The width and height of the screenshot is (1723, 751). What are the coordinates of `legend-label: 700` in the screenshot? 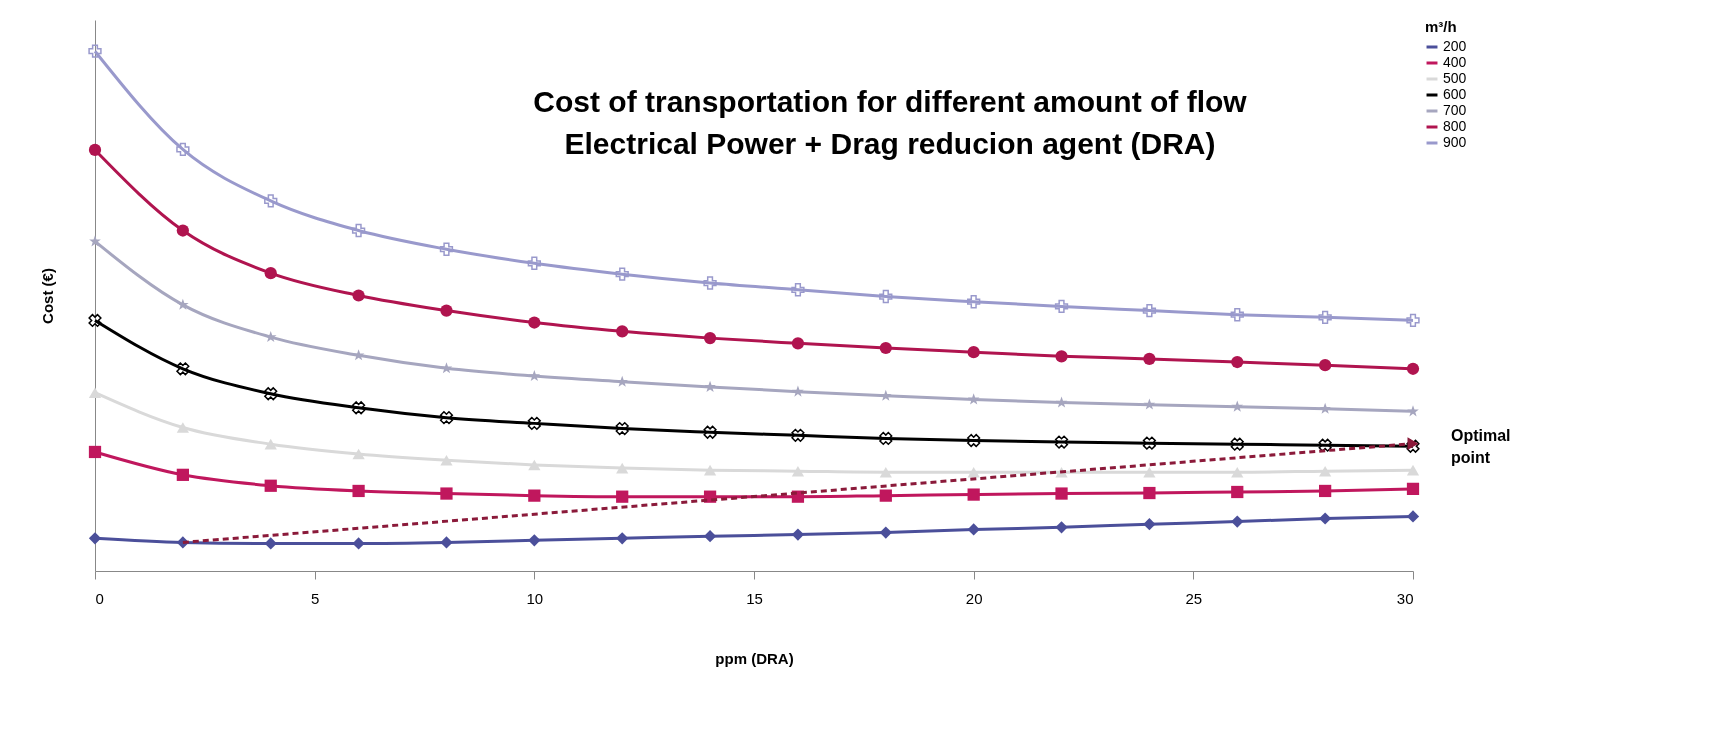 It's located at (1455, 110).